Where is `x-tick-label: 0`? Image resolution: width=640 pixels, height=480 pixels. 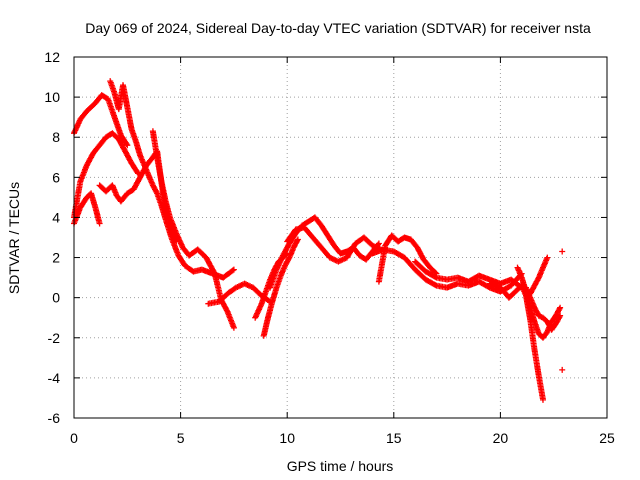
x-tick-label: 0 is located at coordinates (74, 438).